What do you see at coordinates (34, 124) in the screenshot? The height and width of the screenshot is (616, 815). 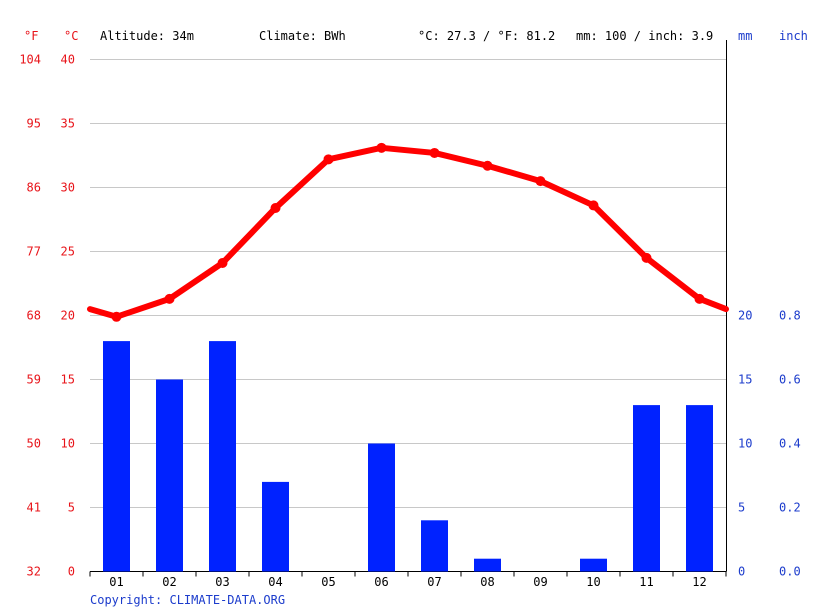 I see `fahrenheit-tick-label: 95` at bounding box center [34, 124].